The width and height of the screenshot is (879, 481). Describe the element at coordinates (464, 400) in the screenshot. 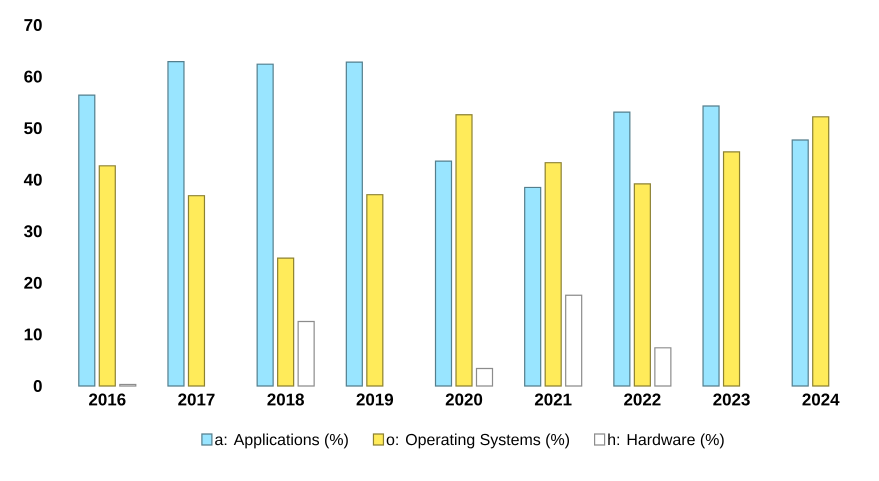

I see `x-tick-label: 2020` at that location.